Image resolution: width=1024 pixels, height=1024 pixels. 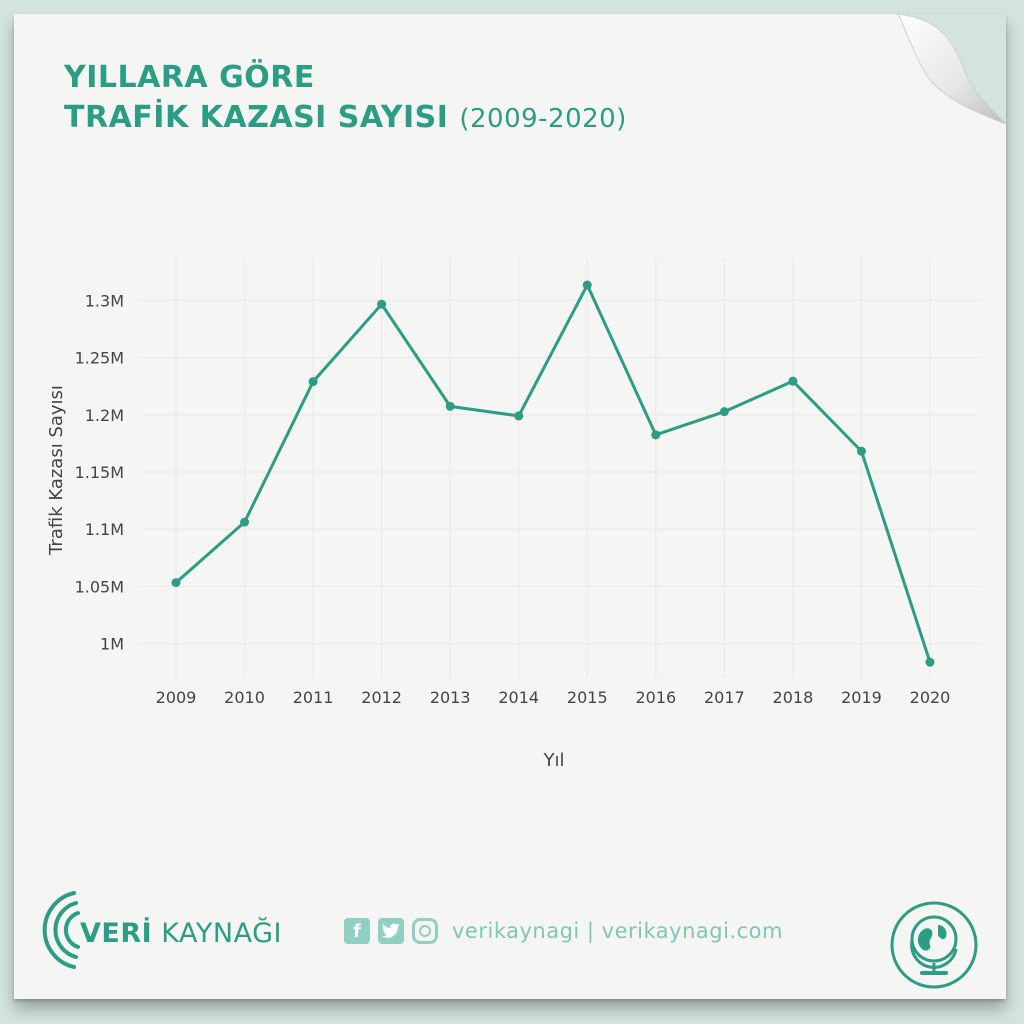 I want to click on y-tick-label: 1.3M, so click(x=104, y=300).